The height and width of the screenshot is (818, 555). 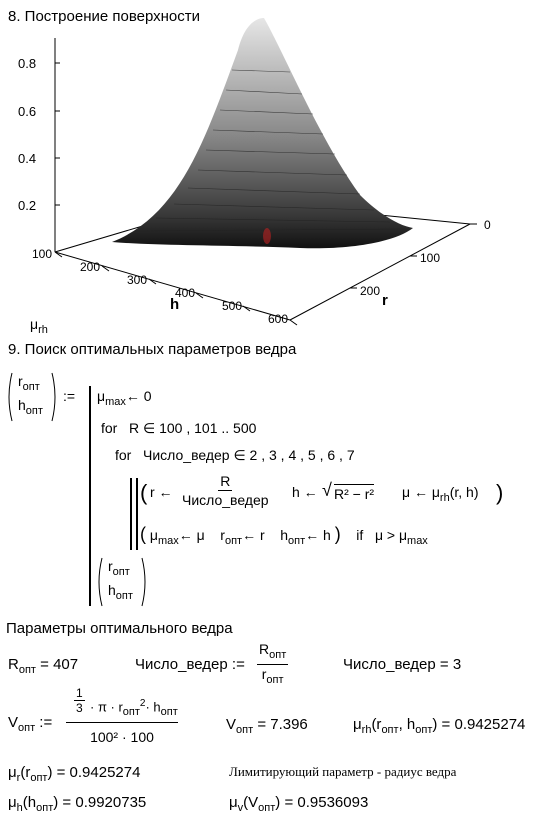 What do you see at coordinates (284, 535) in the screenshot?
I see `program-line-update: ( μmax← μ rопт← r hопт← h ) if μ > μmax` at bounding box center [284, 535].